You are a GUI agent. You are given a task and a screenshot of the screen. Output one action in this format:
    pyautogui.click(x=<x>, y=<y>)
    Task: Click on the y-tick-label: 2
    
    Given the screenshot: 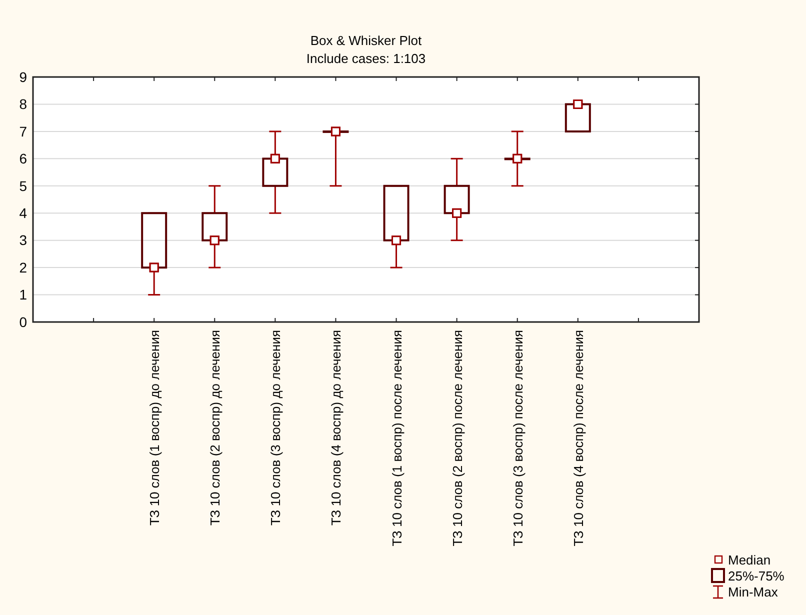 What is the action you would take?
    pyautogui.click(x=23, y=267)
    